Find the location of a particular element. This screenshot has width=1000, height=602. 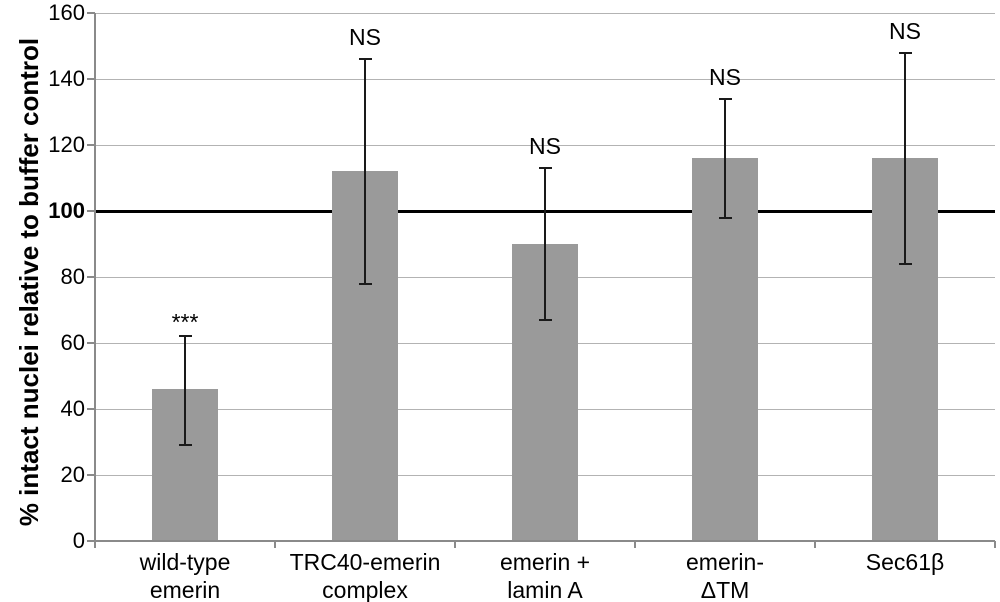

y-tick-label-120: 120 is located at coordinates (66, 144).